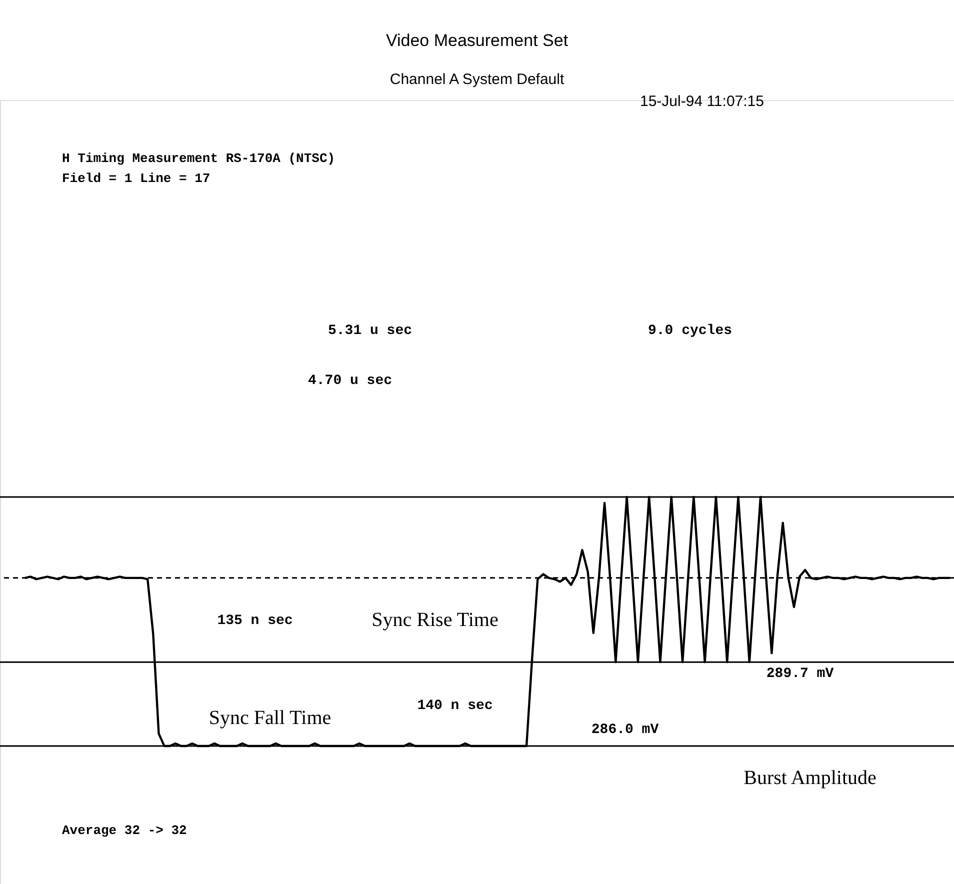 The image size is (954, 884). I want to click on text: H Timing Measurement RS-170A (NTSC), so click(199, 158).